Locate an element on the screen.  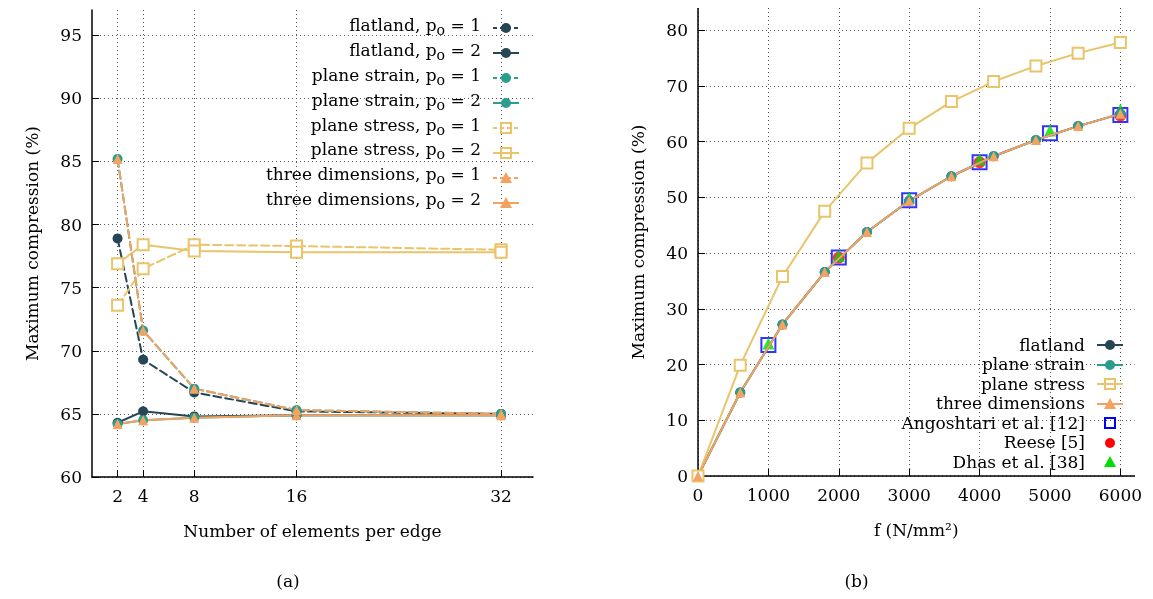
legend-label: plane strain, p$_{o}$ = 2 is located at coordinates (396, 102).